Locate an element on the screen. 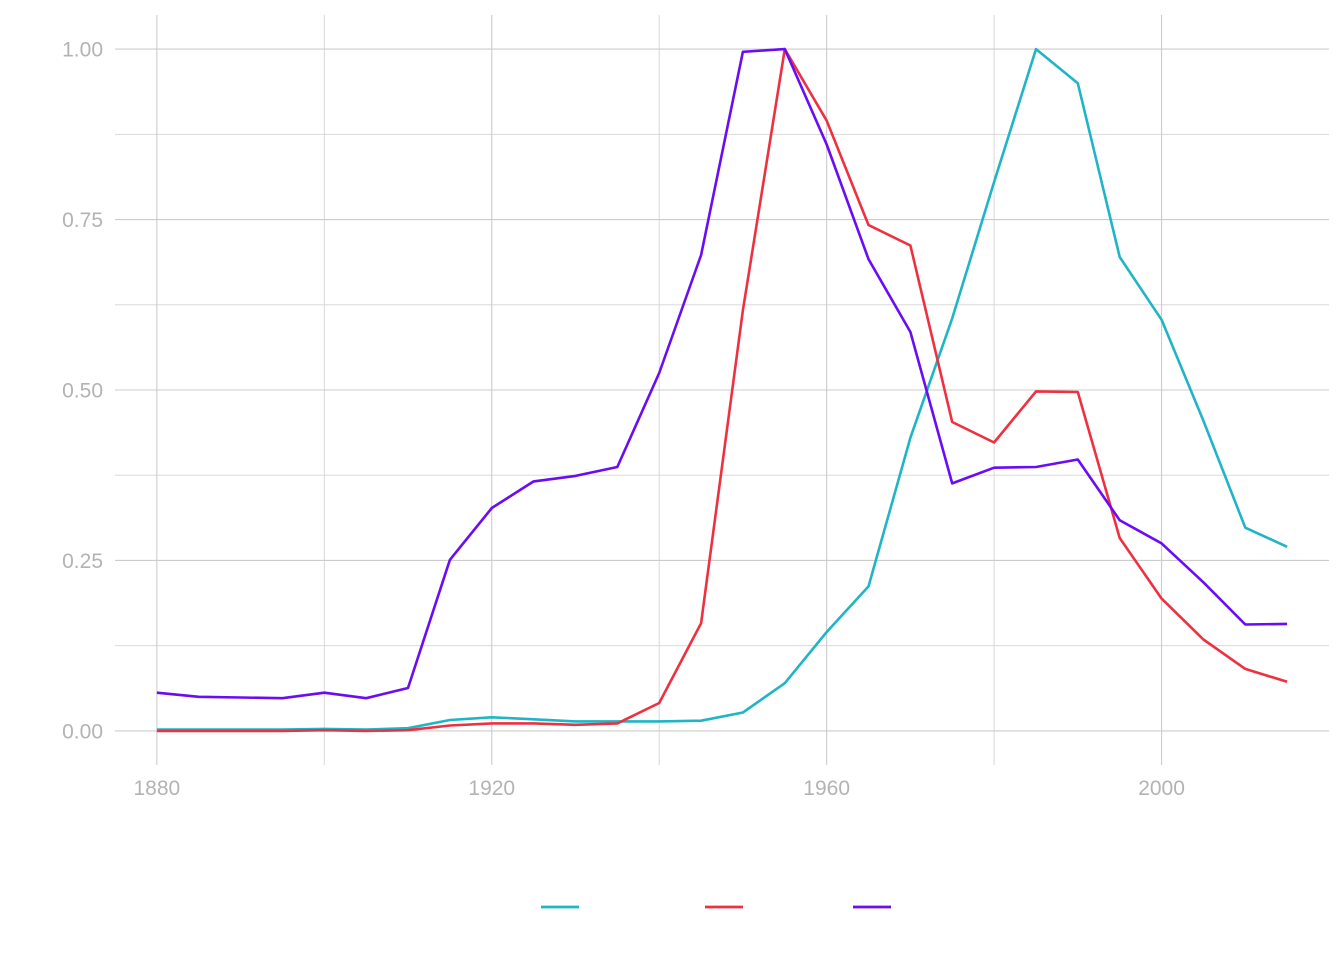 Image resolution: width=1344 pixels, height=960 pixels. x-tick-label: 1920 is located at coordinates (491, 788).